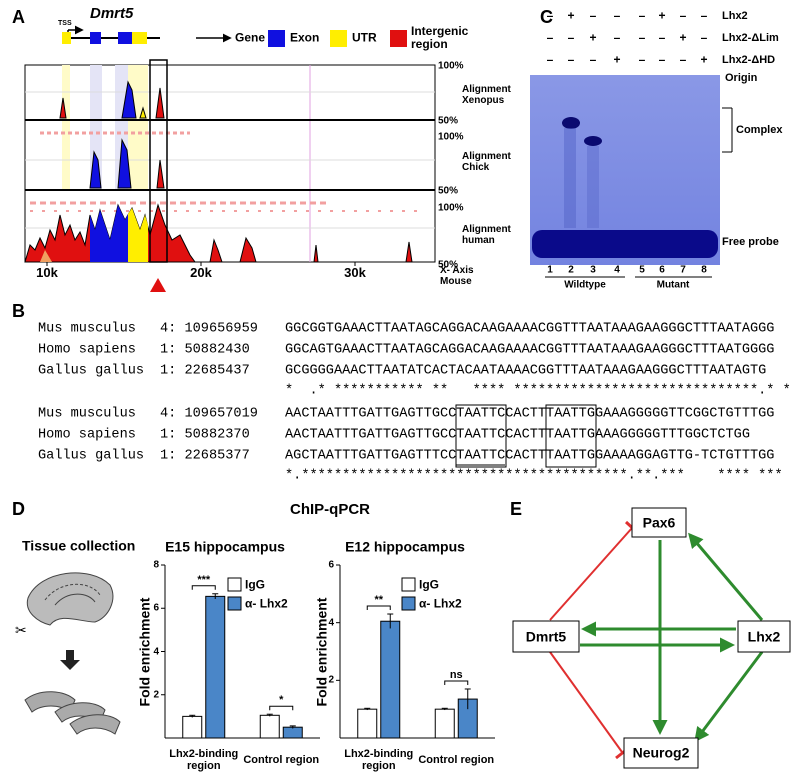 This screenshot has height=782, width=800. What do you see at coordinates (205, 456) in the screenshot?
I see `coordinate: 1: 22685377` at bounding box center [205, 456].